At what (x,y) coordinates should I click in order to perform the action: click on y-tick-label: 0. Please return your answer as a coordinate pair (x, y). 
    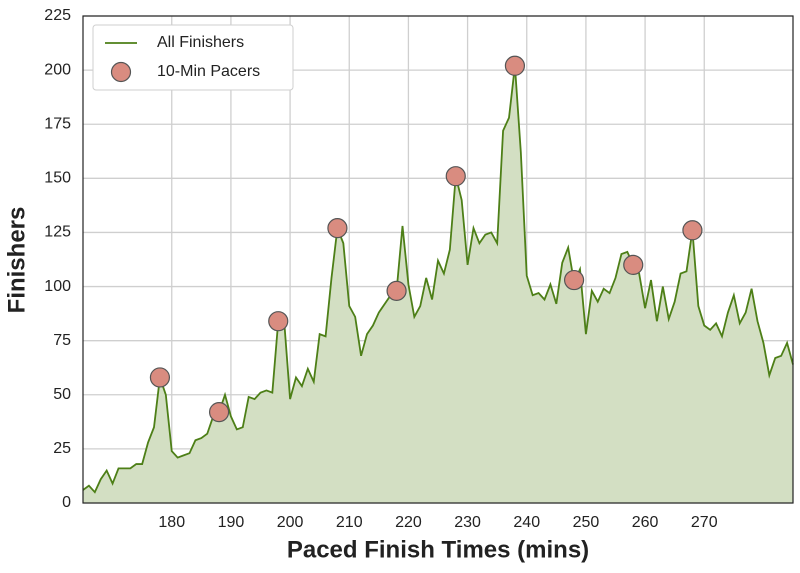
    Looking at the image, I should click on (66, 502).